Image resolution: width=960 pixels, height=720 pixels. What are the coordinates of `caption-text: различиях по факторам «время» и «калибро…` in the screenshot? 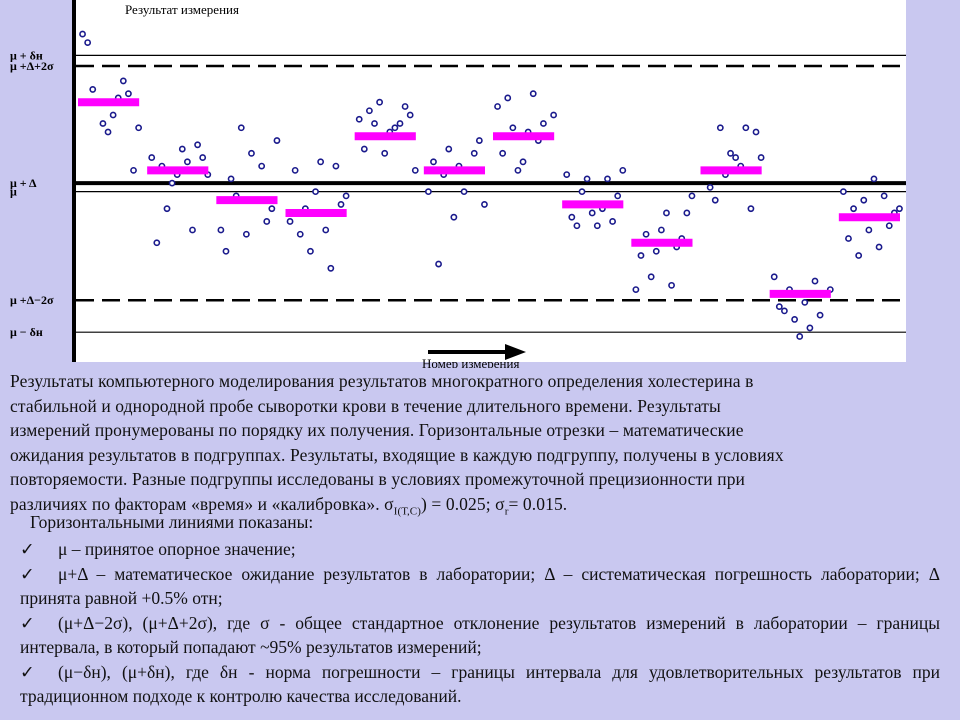 It's located at (202, 503).